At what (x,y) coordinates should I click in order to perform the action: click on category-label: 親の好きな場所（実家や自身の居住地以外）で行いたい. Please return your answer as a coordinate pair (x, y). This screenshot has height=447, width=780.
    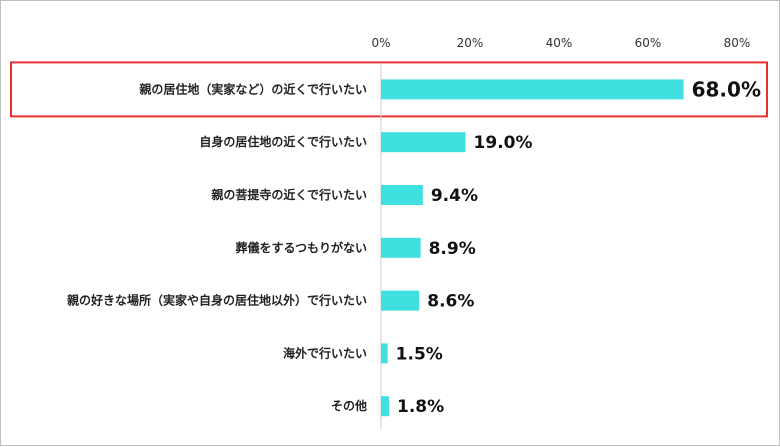
    Looking at the image, I should click on (217, 300).